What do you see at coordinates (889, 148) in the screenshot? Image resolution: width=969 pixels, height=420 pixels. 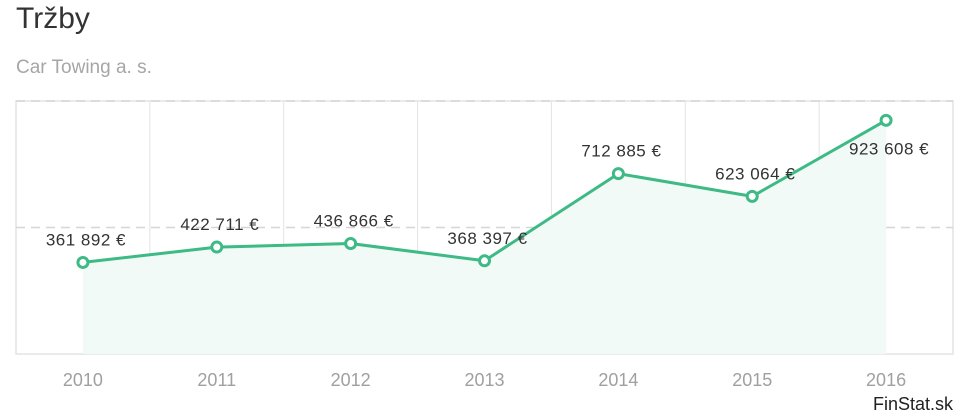 I see `data-label: 923 608 €` at bounding box center [889, 148].